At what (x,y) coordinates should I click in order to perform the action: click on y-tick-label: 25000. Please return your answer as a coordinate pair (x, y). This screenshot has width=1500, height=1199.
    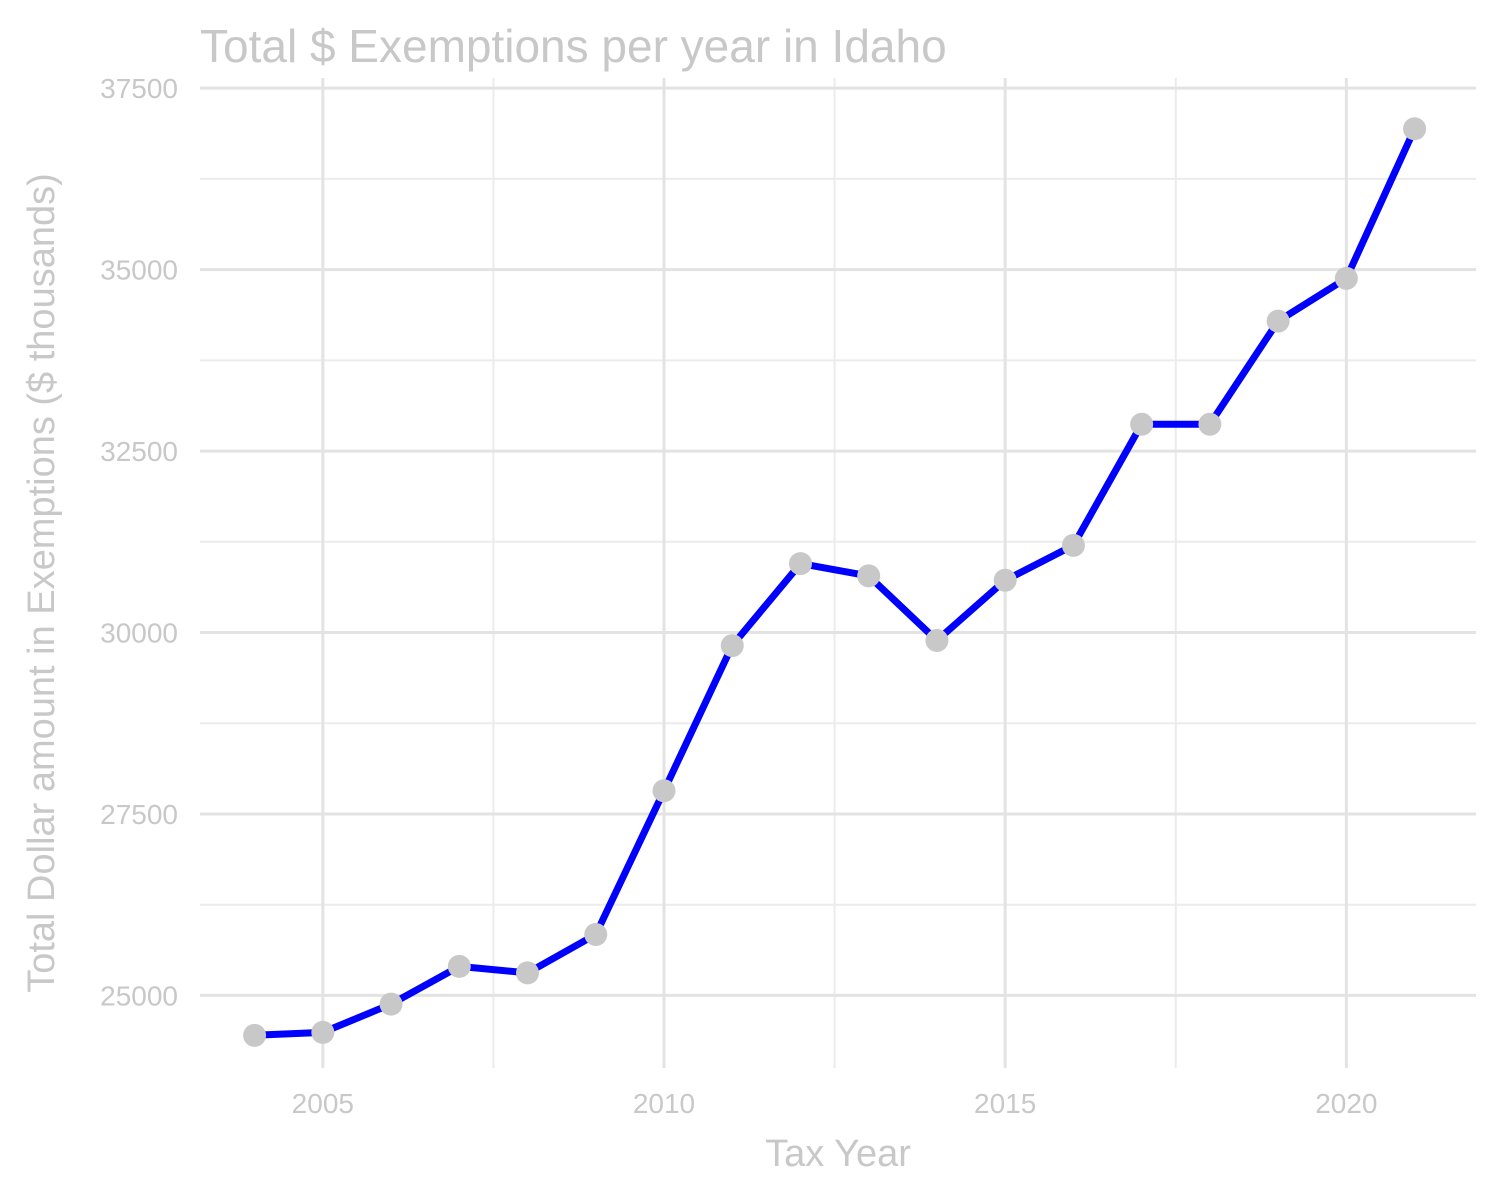
    Looking at the image, I should click on (139, 995).